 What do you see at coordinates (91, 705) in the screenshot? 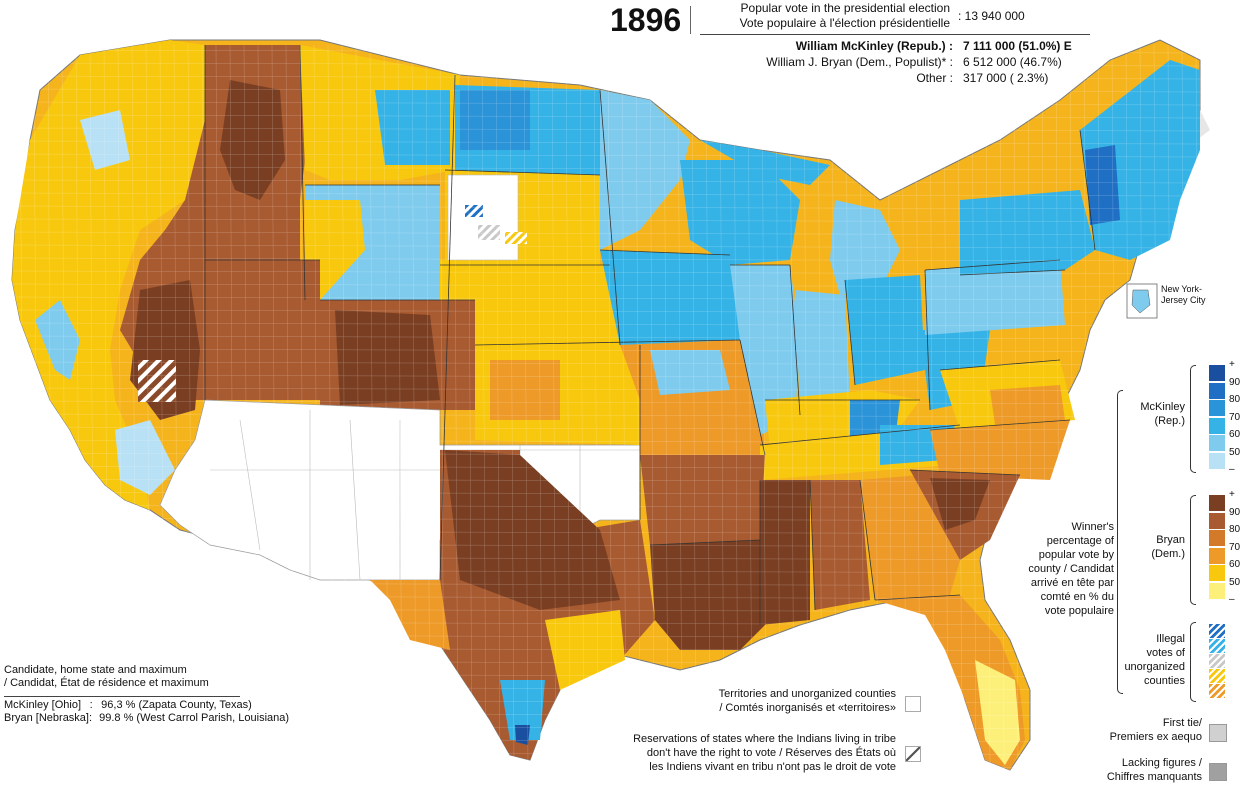
I see `candidate-sep: :` at bounding box center [91, 705].